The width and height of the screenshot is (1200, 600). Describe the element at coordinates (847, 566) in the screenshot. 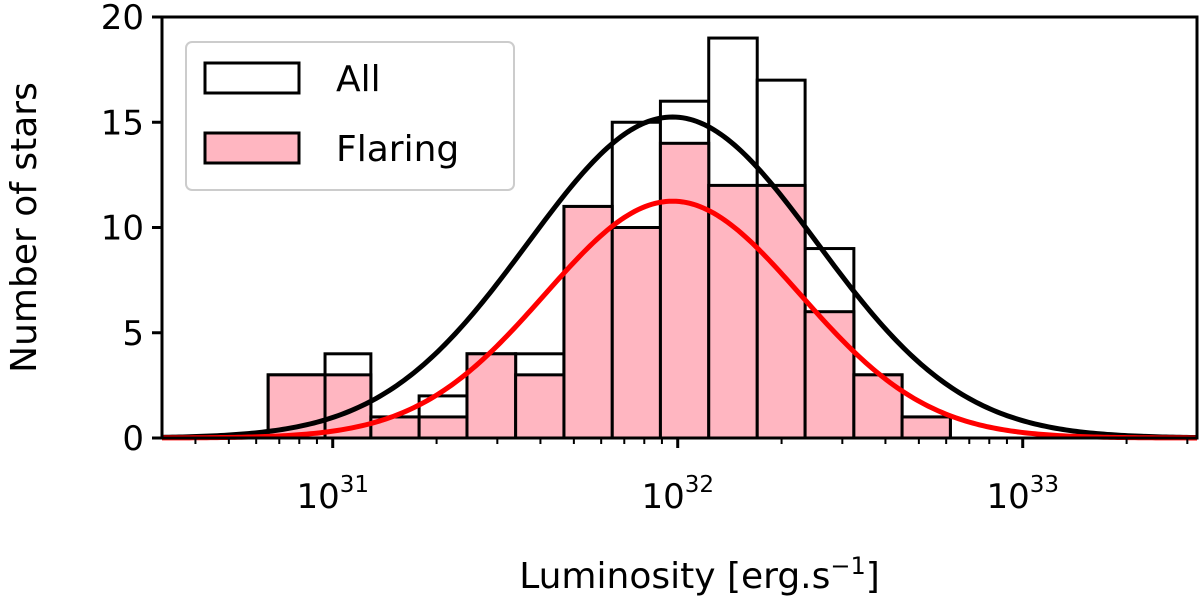

I see `x-axis-title-exponent: −1` at that location.